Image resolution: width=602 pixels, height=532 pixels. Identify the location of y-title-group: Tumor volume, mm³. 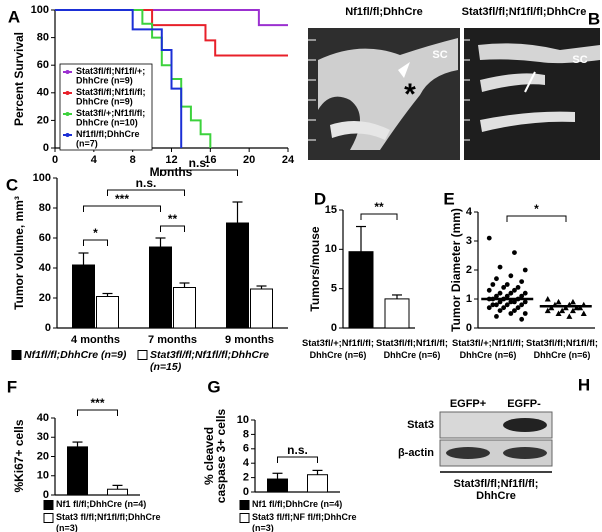
(19, 253).